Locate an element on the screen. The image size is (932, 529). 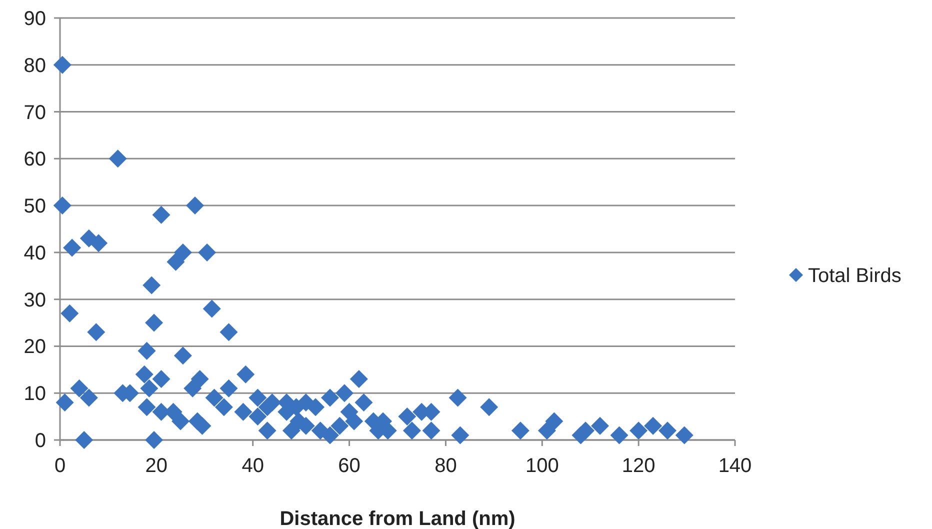
y-tick-label: 70 is located at coordinates (35, 113).